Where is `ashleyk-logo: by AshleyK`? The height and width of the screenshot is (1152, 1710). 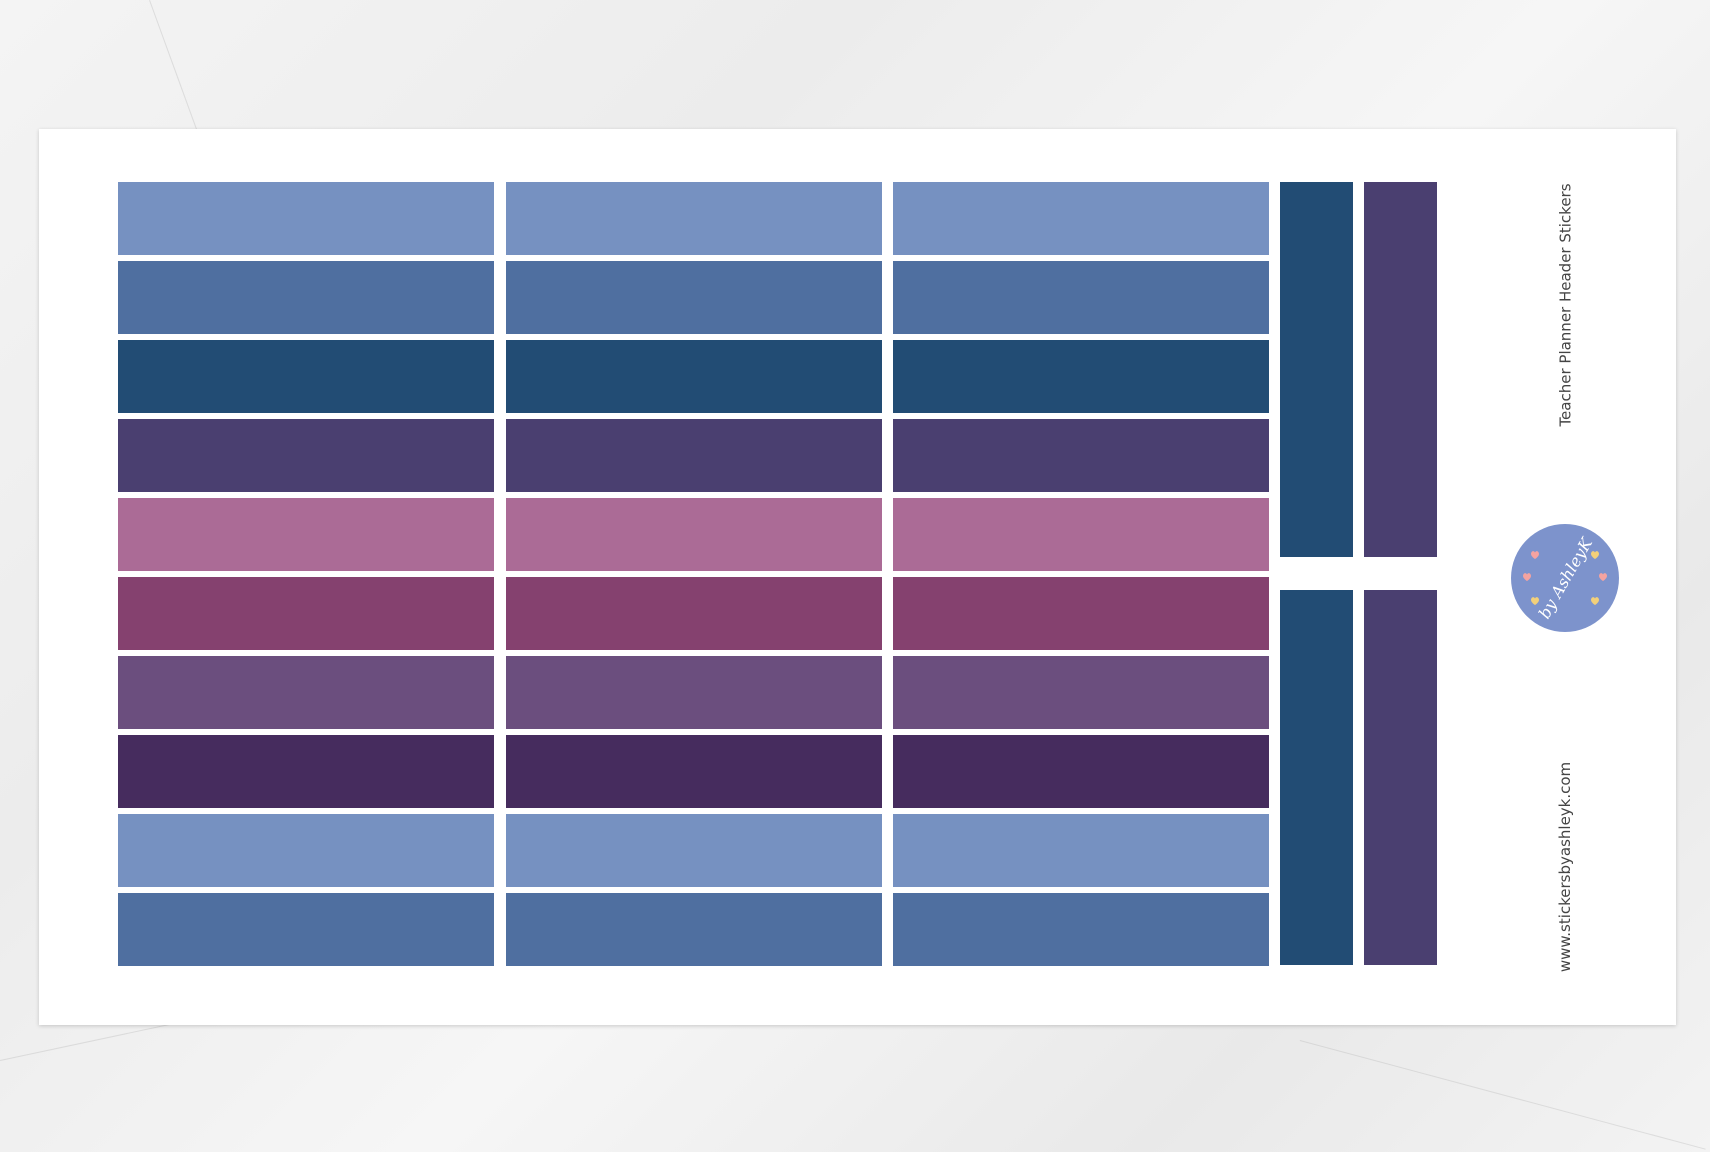 ashleyk-logo: by AshleyK is located at coordinates (1565, 578).